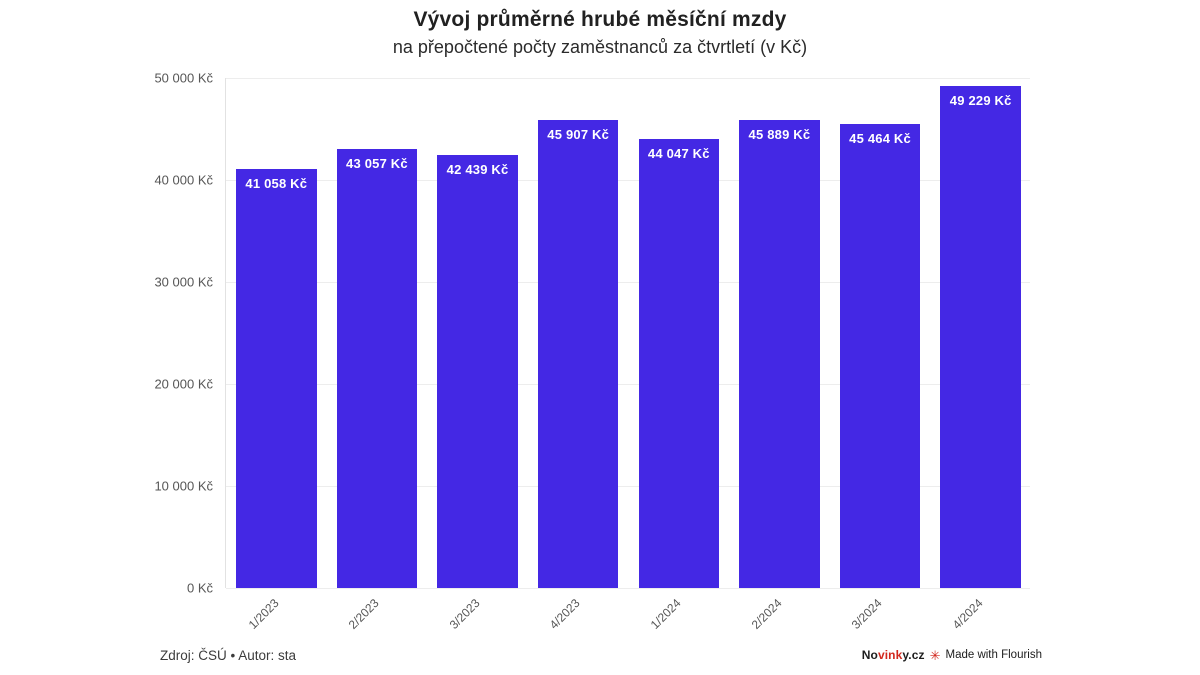  What do you see at coordinates (183, 384) in the screenshot?
I see `y-axis-tick-label: 20 000 Kč` at bounding box center [183, 384].